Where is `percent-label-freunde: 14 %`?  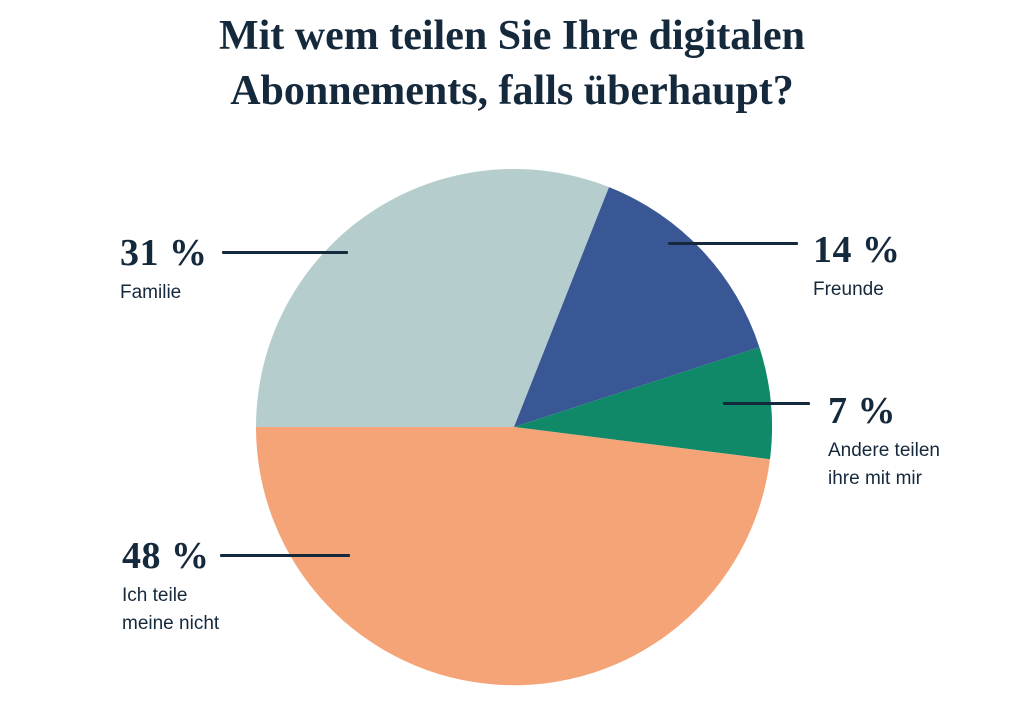 percent-label-freunde: 14 % is located at coordinates (857, 250).